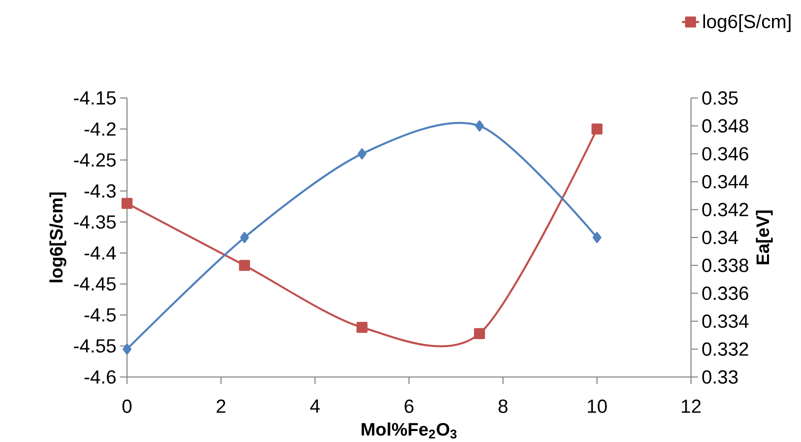  I want to click on y2-tick-label: 0.35, so click(720, 98).